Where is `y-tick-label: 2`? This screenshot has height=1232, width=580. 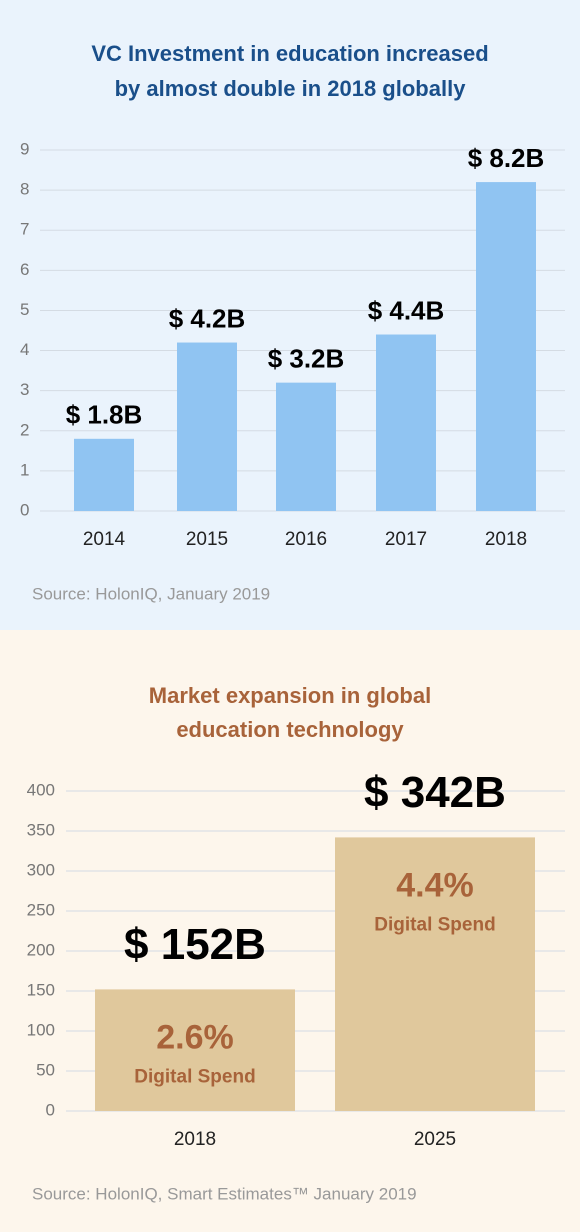
y-tick-label: 2 is located at coordinates (24, 429).